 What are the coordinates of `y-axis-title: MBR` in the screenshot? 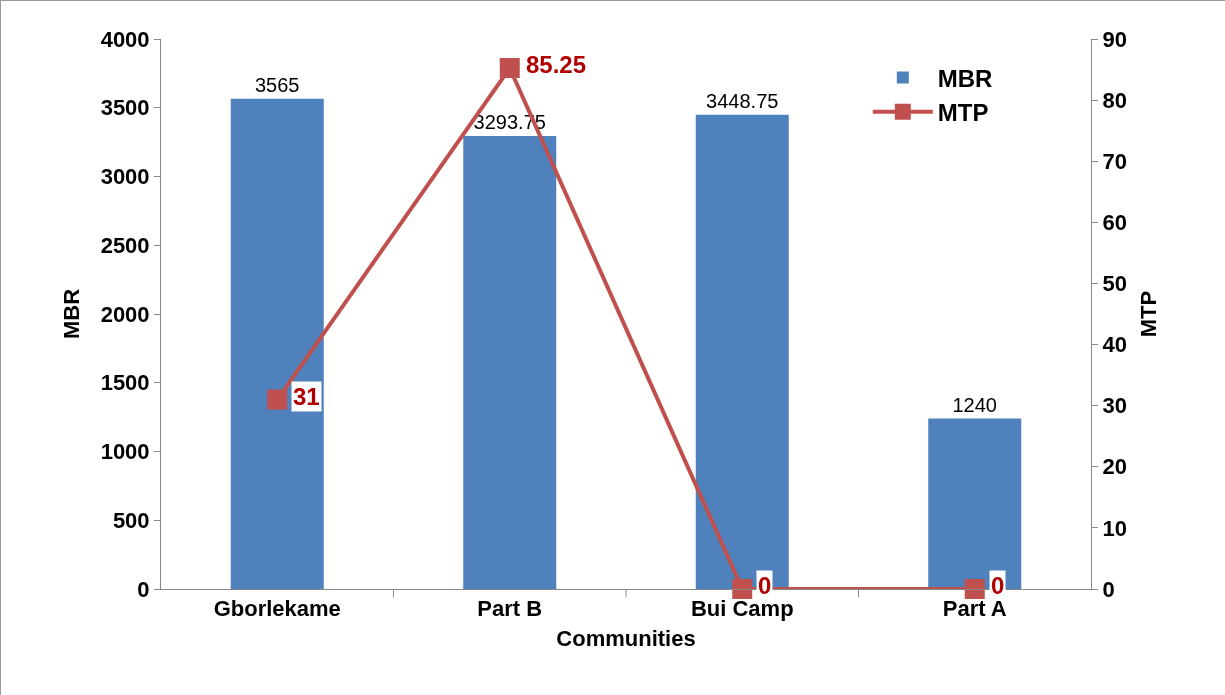 It's located at (72, 314).